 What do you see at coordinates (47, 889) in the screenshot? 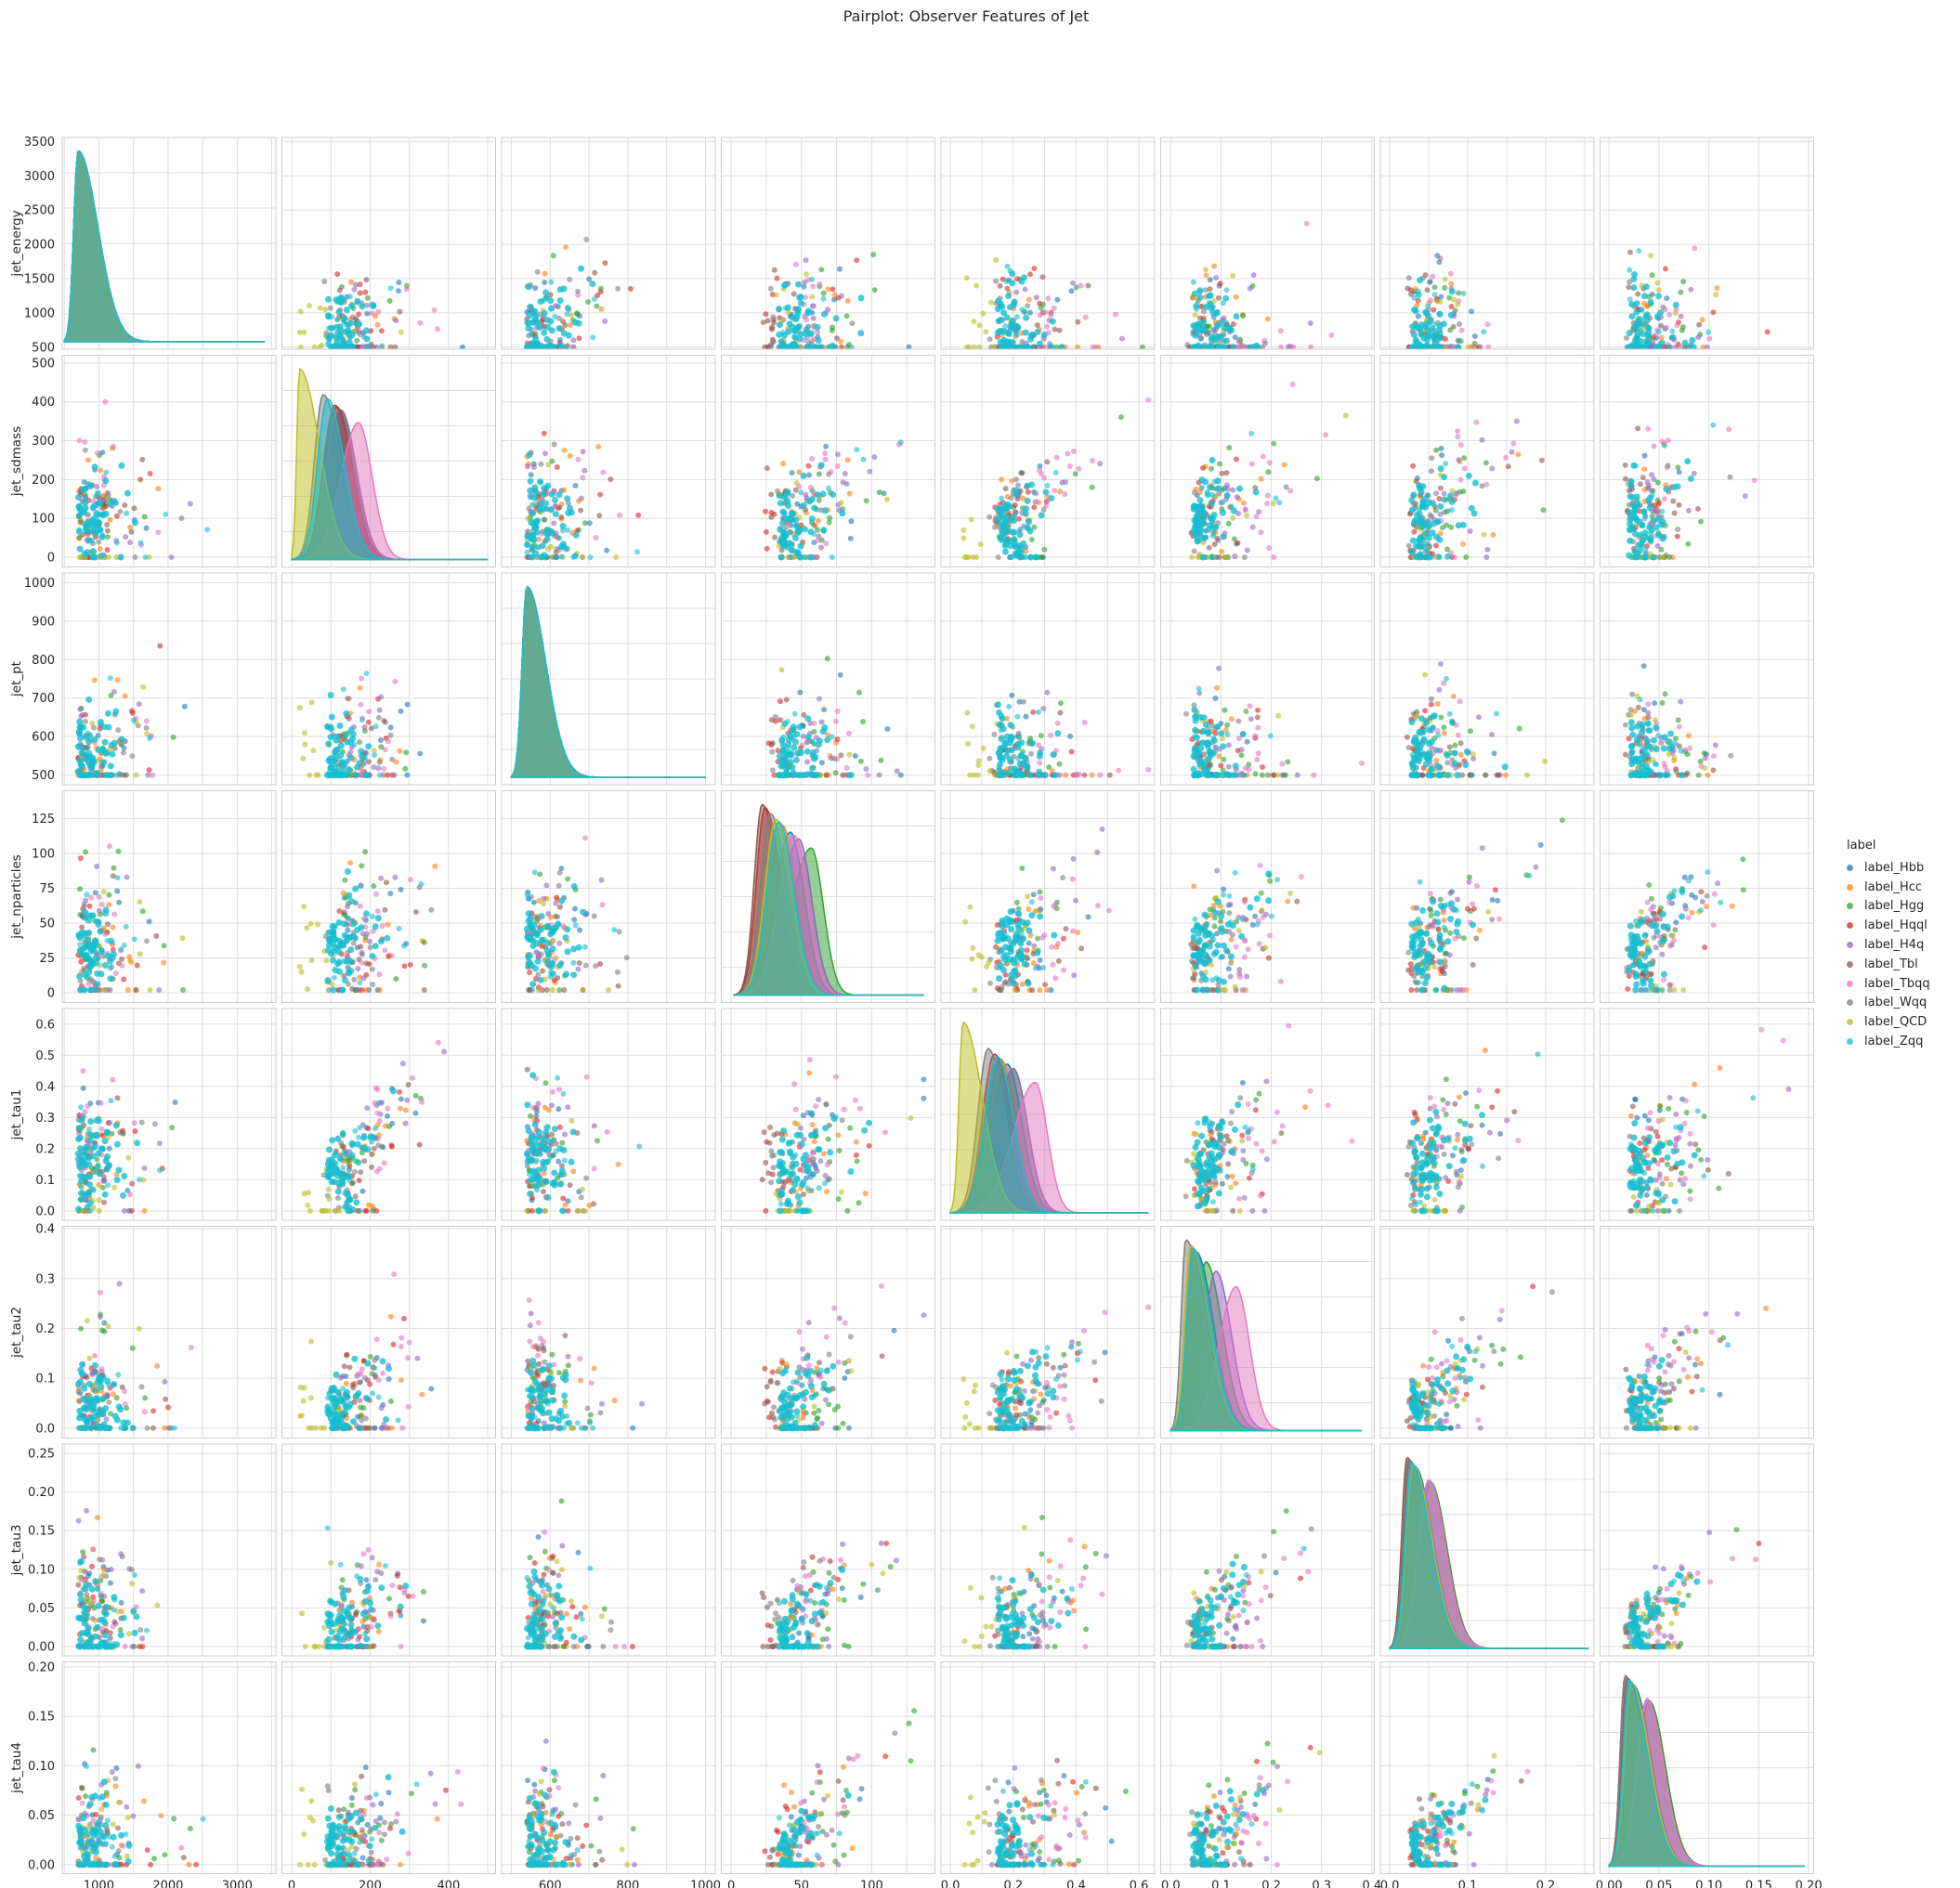
I see `y-tick-label: 75` at bounding box center [47, 889].